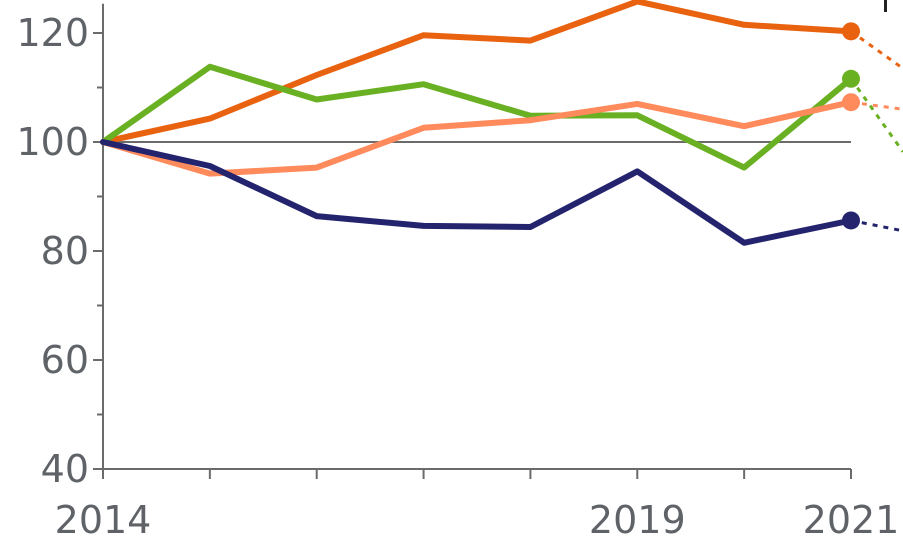 The image size is (903, 538). What do you see at coordinates (65, 251) in the screenshot?
I see `y-tick-label: 80` at bounding box center [65, 251].